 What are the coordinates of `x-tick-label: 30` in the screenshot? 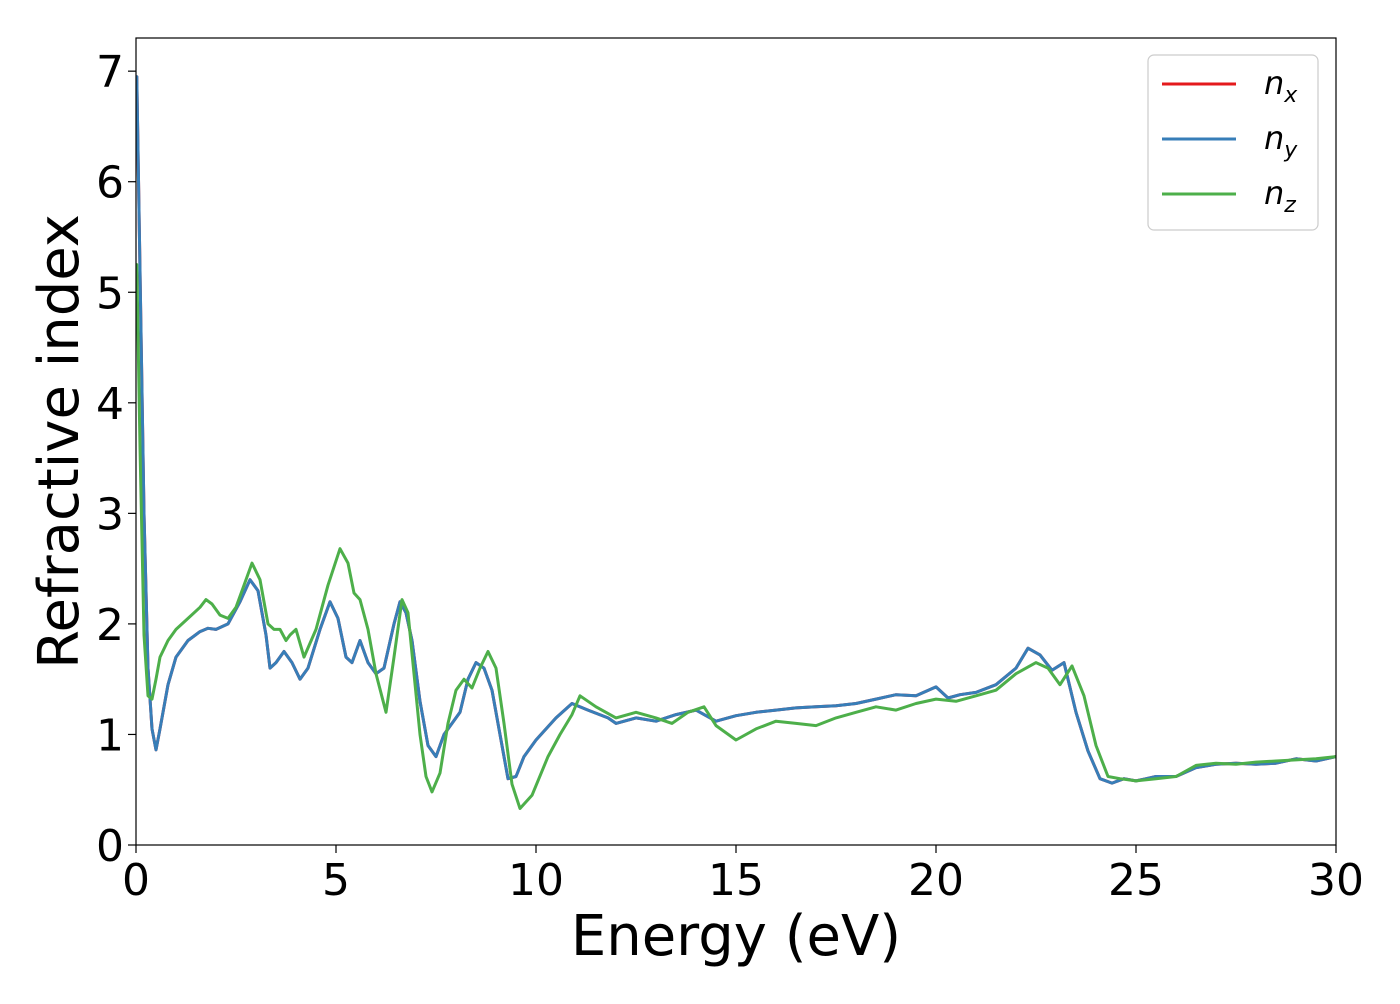 It's located at (1336, 880).